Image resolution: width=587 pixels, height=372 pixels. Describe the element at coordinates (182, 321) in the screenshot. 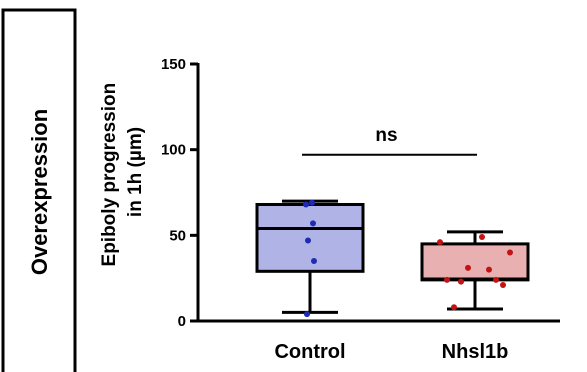

I see `y-tick-label: 0` at that location.